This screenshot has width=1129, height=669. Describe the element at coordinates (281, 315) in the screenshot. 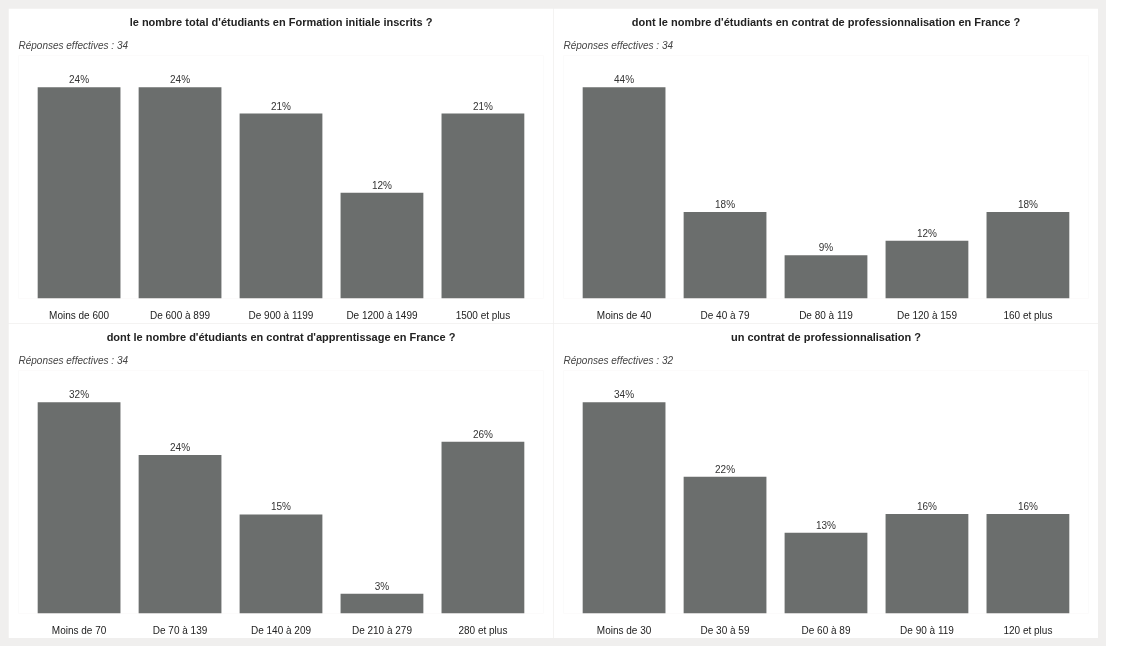

I see `x-tick-label: De 900 à 1199` at that location.